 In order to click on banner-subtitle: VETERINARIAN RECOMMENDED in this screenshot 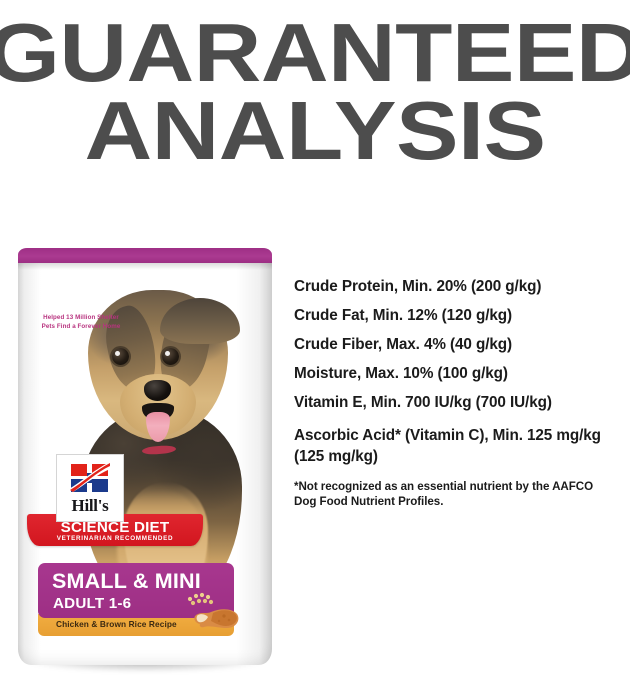, I will do `click(115, 538)`.